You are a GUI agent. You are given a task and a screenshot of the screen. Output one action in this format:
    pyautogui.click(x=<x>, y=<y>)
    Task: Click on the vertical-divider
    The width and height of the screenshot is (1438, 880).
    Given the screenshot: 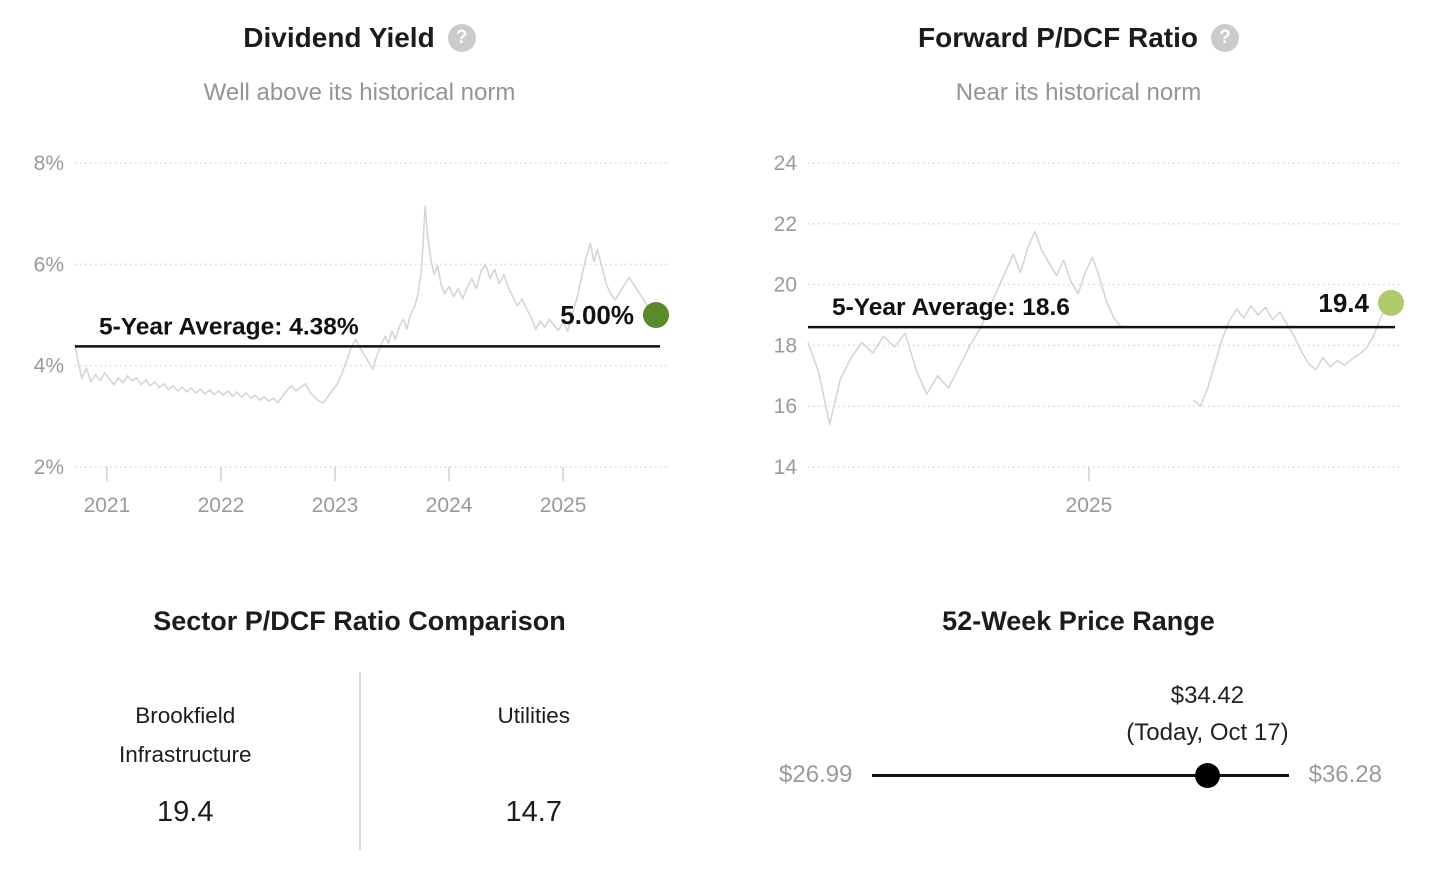 What is the action you would take?
    pyautogui.click(x=359, y=761)
    